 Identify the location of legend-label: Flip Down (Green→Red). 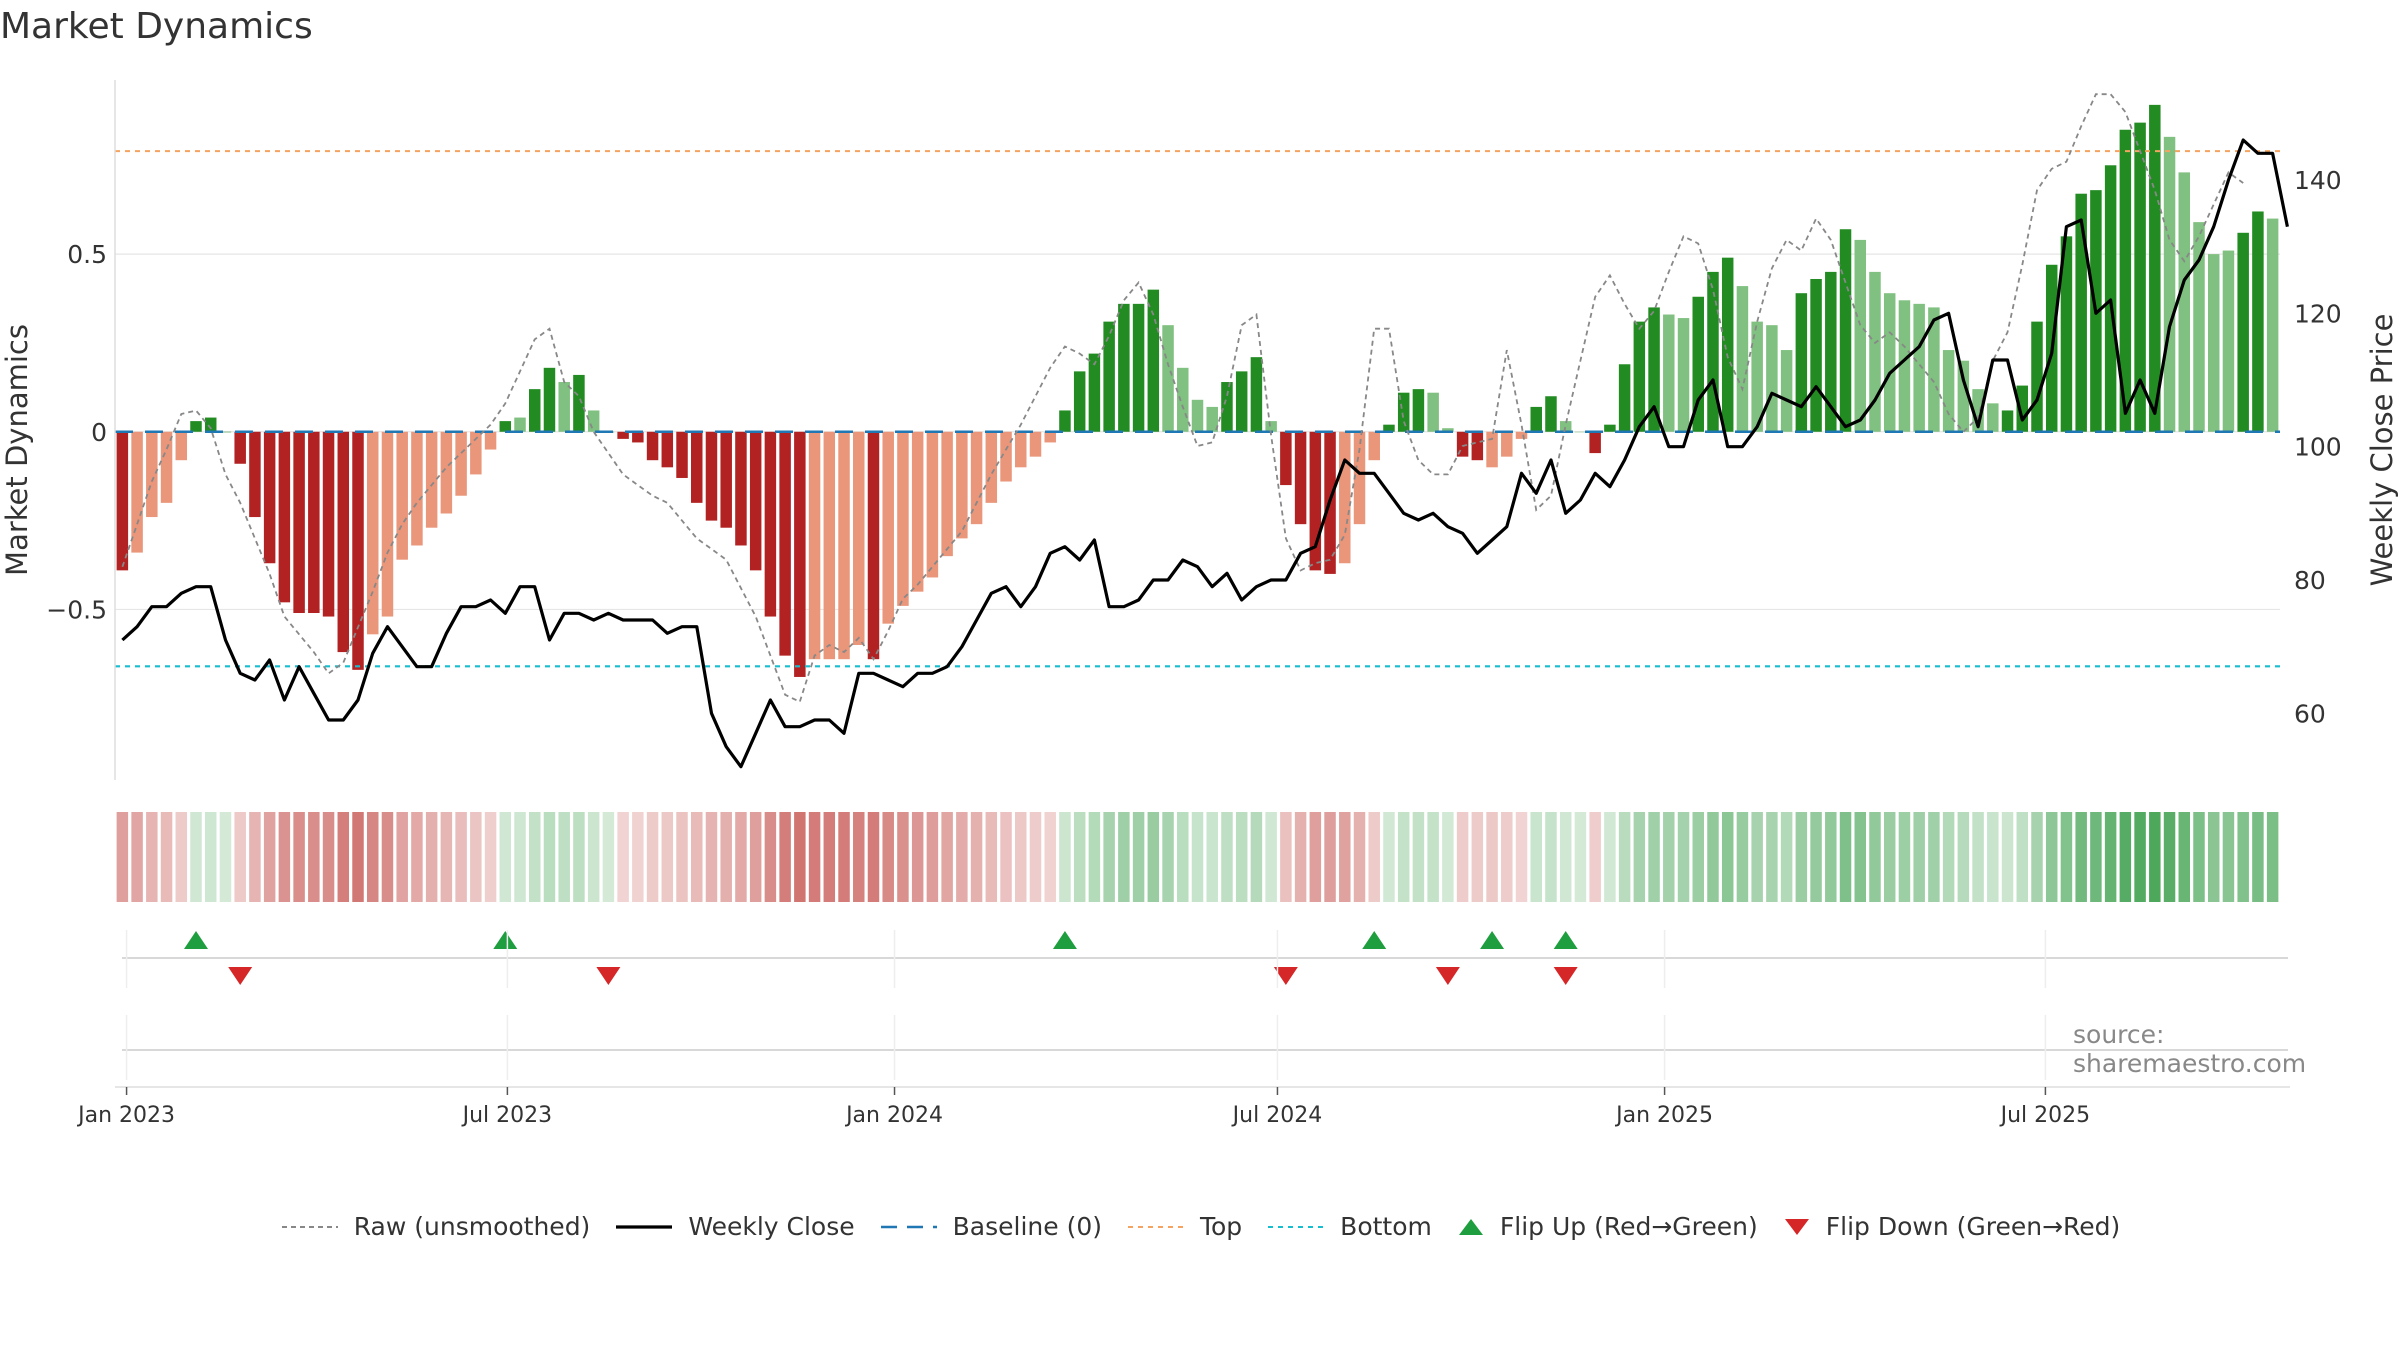
(1973, 1226).